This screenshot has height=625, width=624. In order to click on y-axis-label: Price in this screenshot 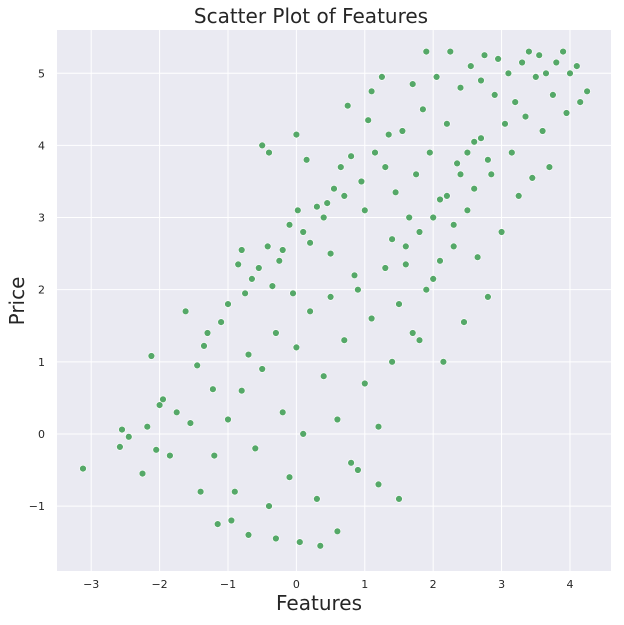, I will do `click(17, 301)`.